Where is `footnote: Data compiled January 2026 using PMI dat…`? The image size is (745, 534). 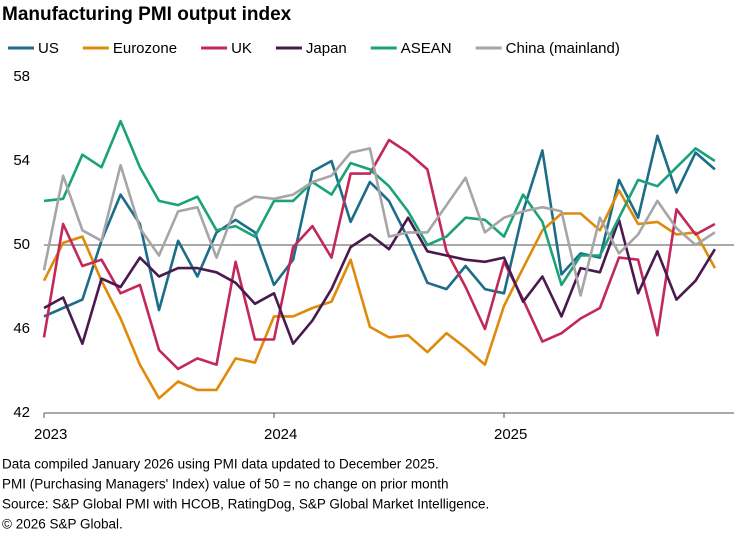
footnote: Data compiled January 2026 using PMI dat… is located at coordinates (220, 464).